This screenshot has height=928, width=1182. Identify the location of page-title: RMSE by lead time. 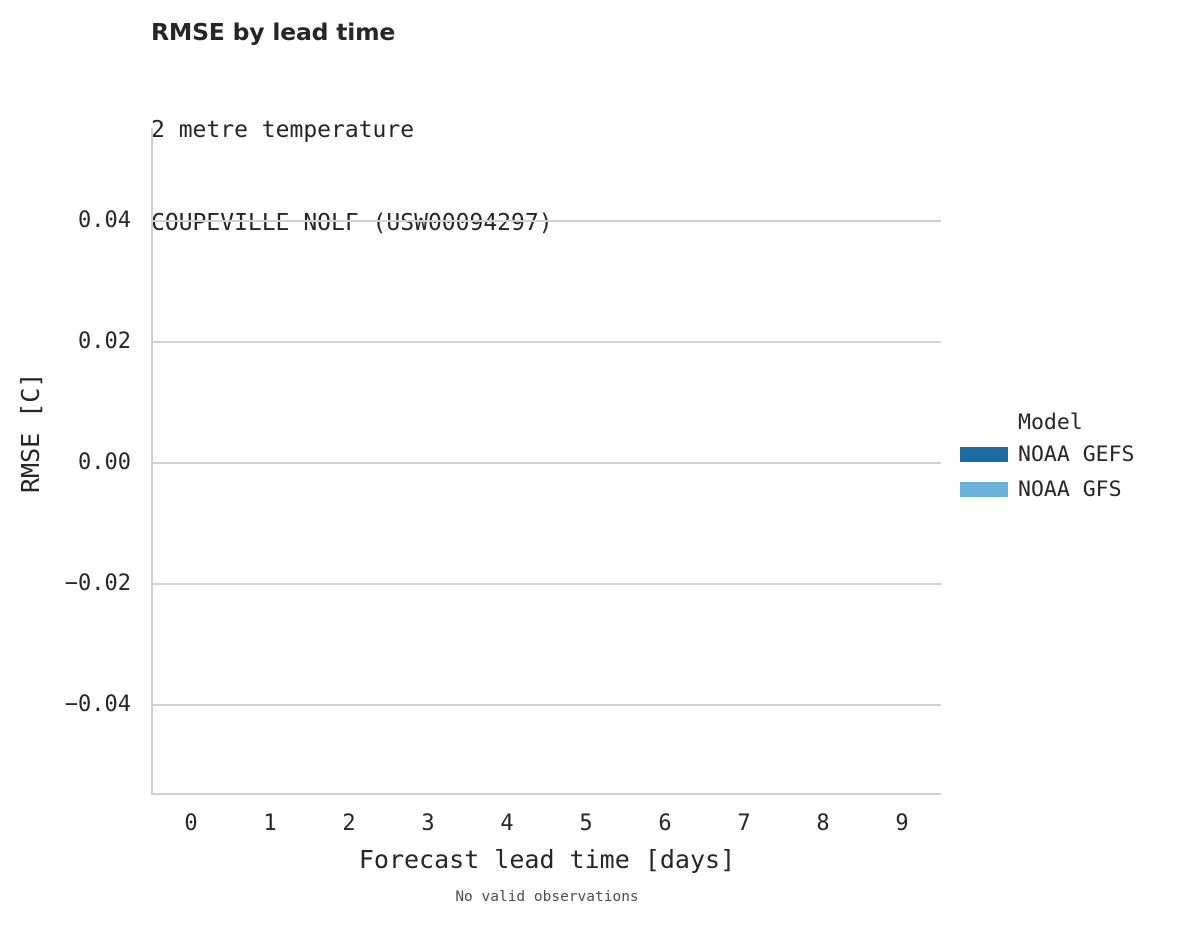
(273, 32).